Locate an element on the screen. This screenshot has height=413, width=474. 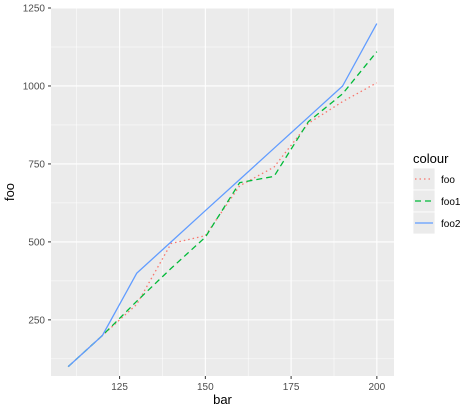
y-axis: 250 500 750 1000 1250 is located at coordinates (37, 165).